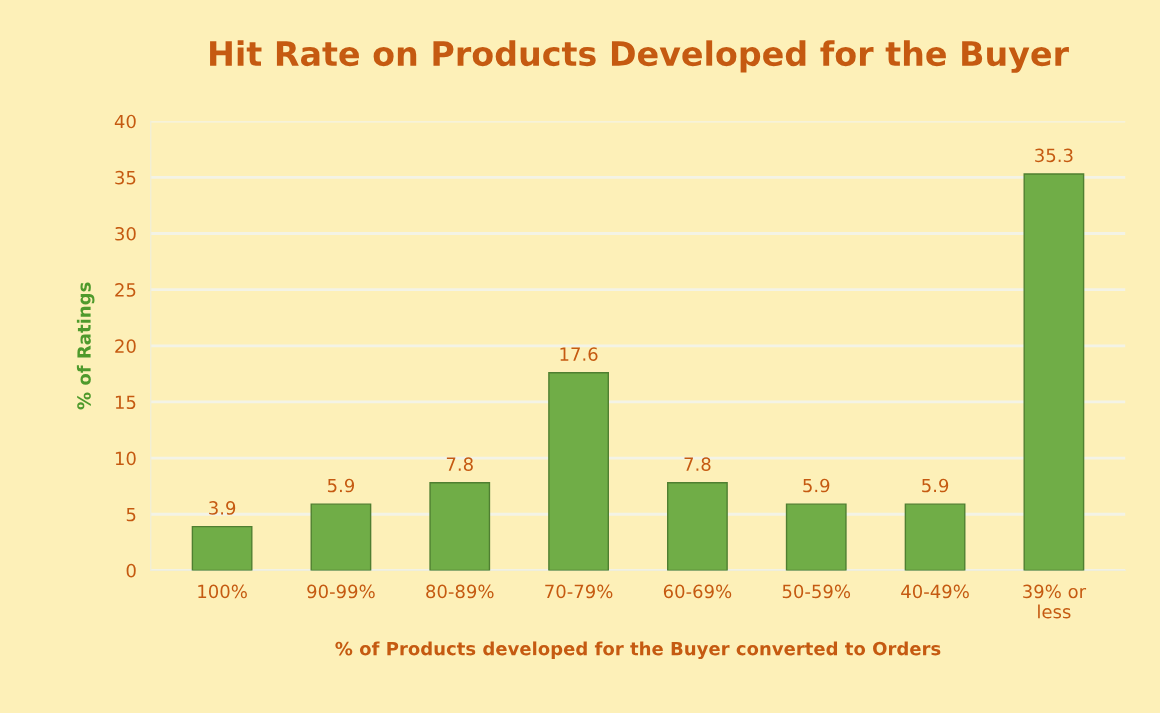 The width and height of the screenshot is (1160, 713). What do you see at coordinates (125, 402) in the screenshot?
I see `y-tick-label: 15` at bounding box center [125, 402].